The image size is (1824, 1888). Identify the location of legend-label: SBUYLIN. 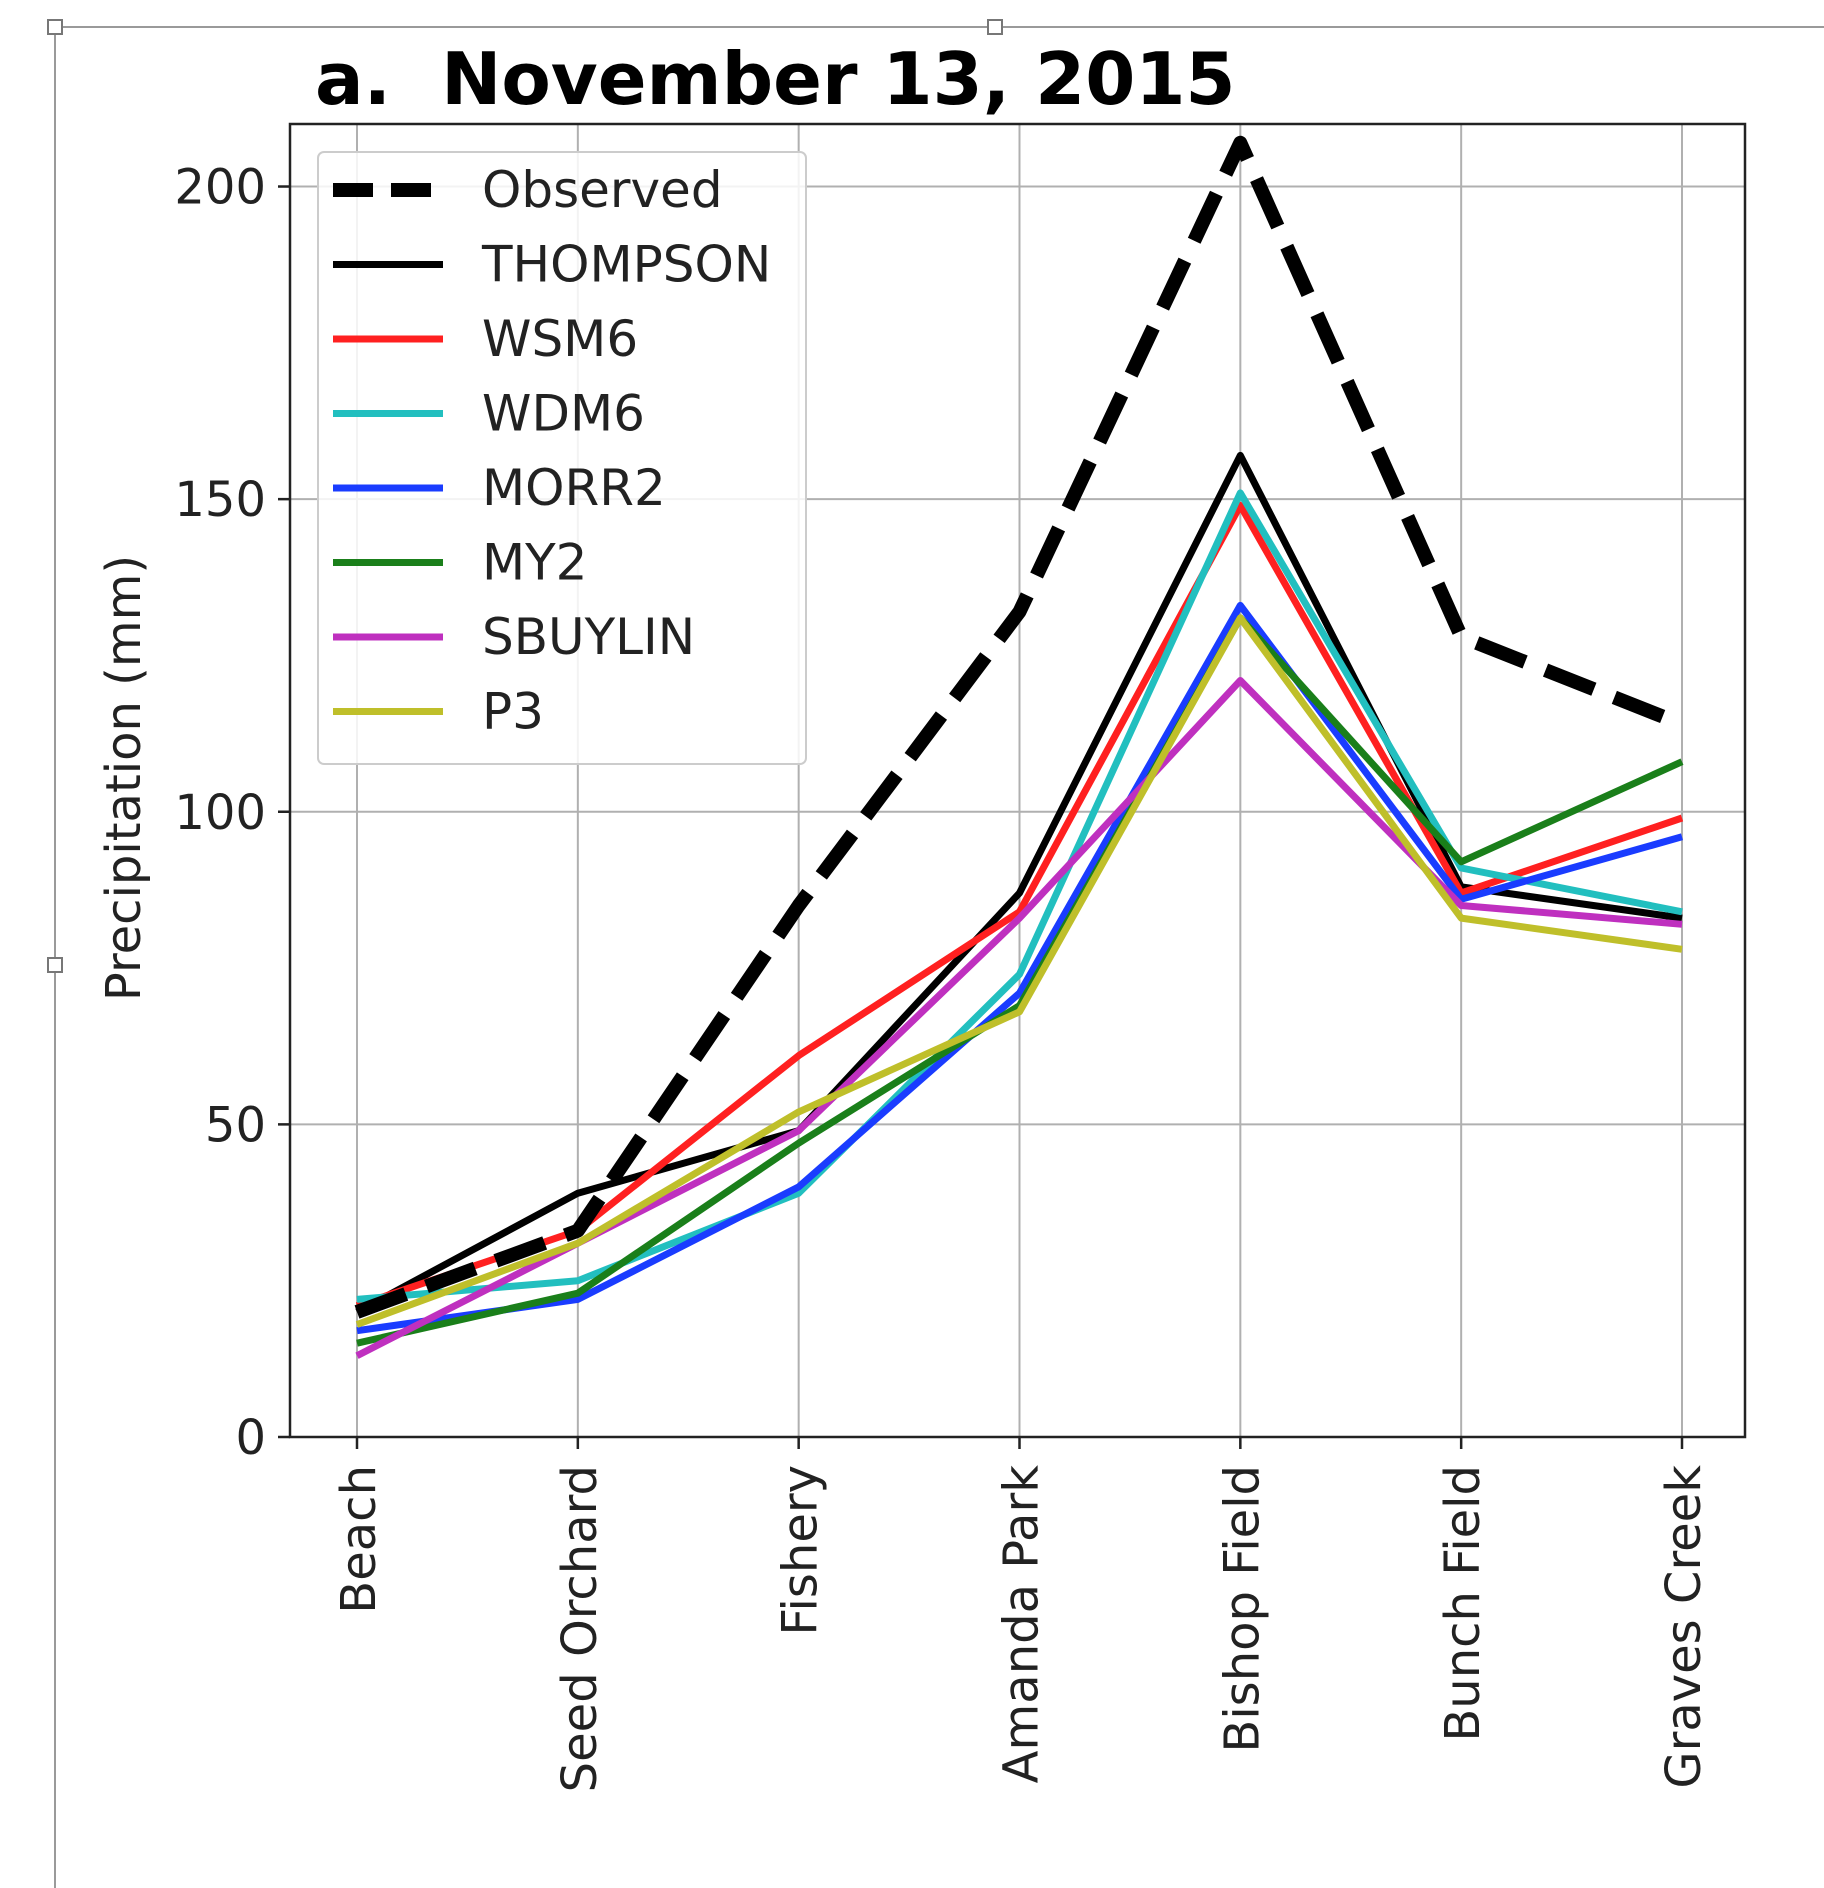
(588, 637).